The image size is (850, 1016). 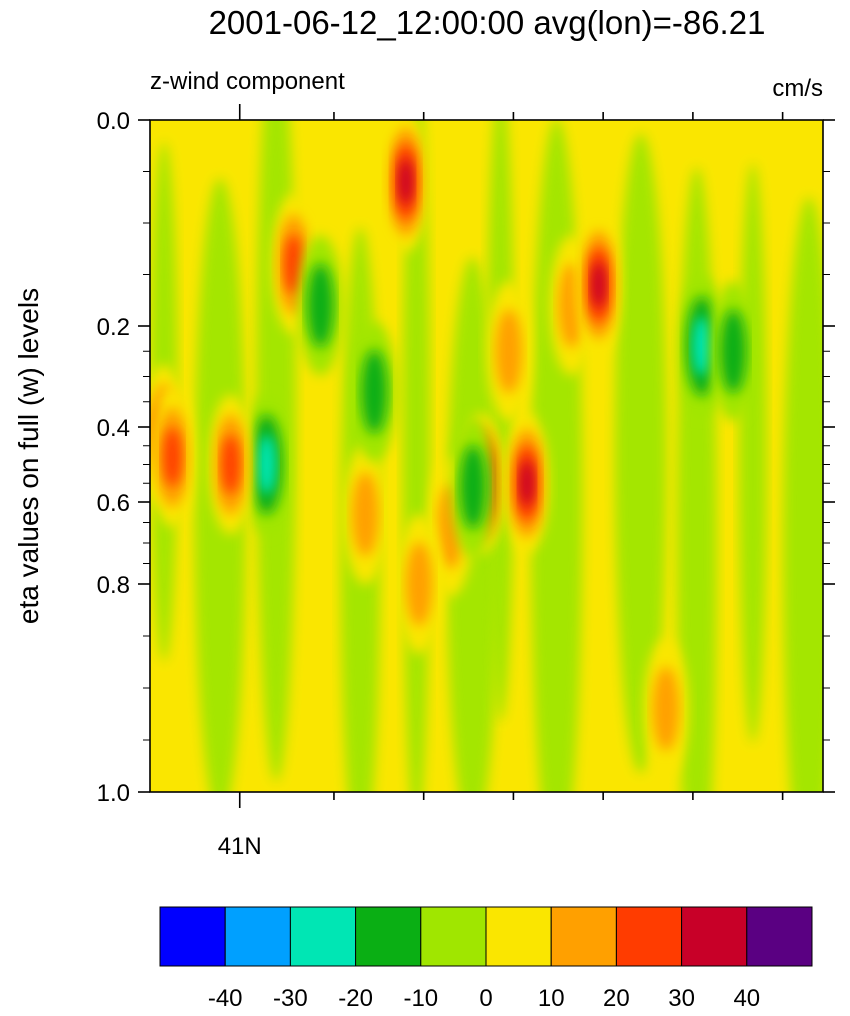 I want to click on x-tick-label: 41N, so click(x=240, y=846).